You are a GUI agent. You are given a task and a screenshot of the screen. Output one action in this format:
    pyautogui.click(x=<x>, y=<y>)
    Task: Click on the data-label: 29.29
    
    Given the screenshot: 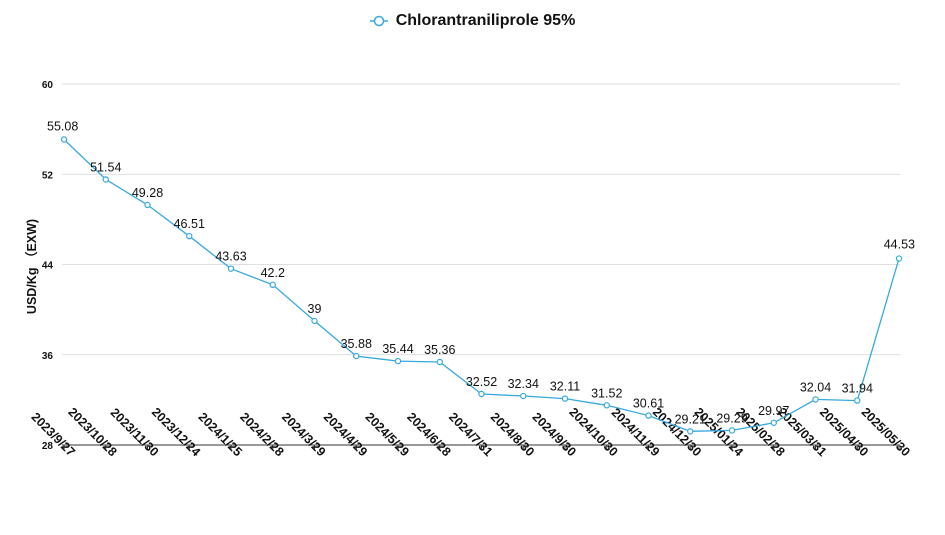 What is the action you would take?
    pyautogui.click(x=731, y=418)
    